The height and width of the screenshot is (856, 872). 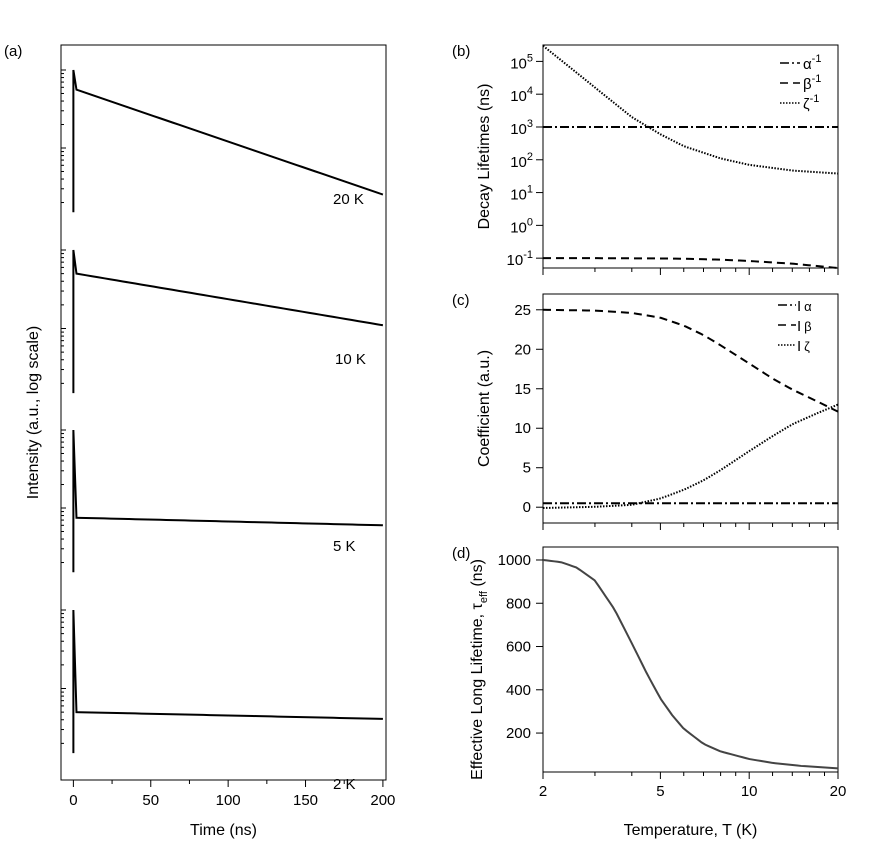 I want to click on trace-5K, so click(x=227, y=501).